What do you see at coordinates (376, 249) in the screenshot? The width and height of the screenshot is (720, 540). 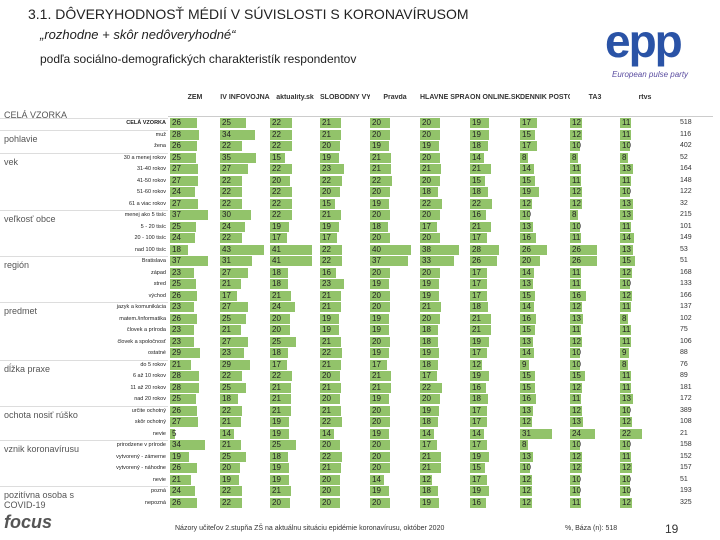 I see `cell-value: 40` at bounding box center [376, 249].